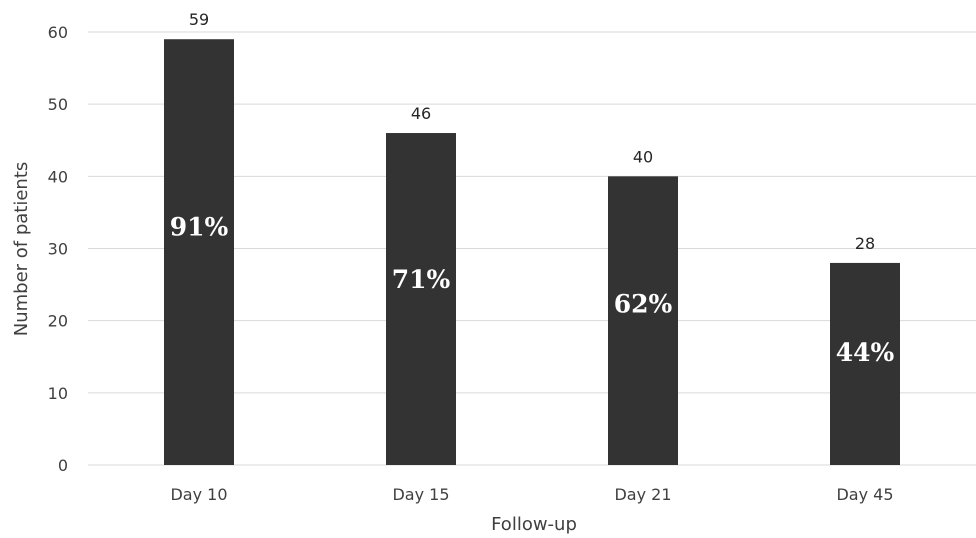  I want to click on y-axis-title: Number of patients, so click(21, 249).